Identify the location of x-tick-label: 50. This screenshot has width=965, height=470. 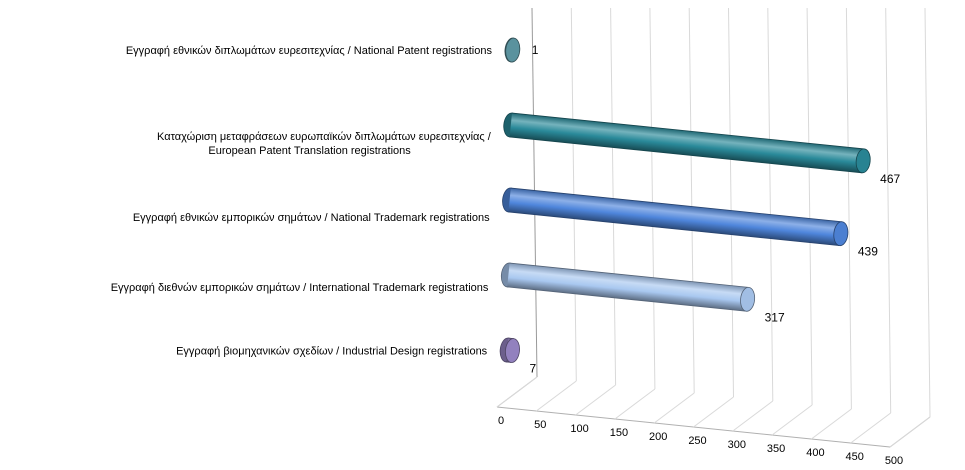
(540, 425).